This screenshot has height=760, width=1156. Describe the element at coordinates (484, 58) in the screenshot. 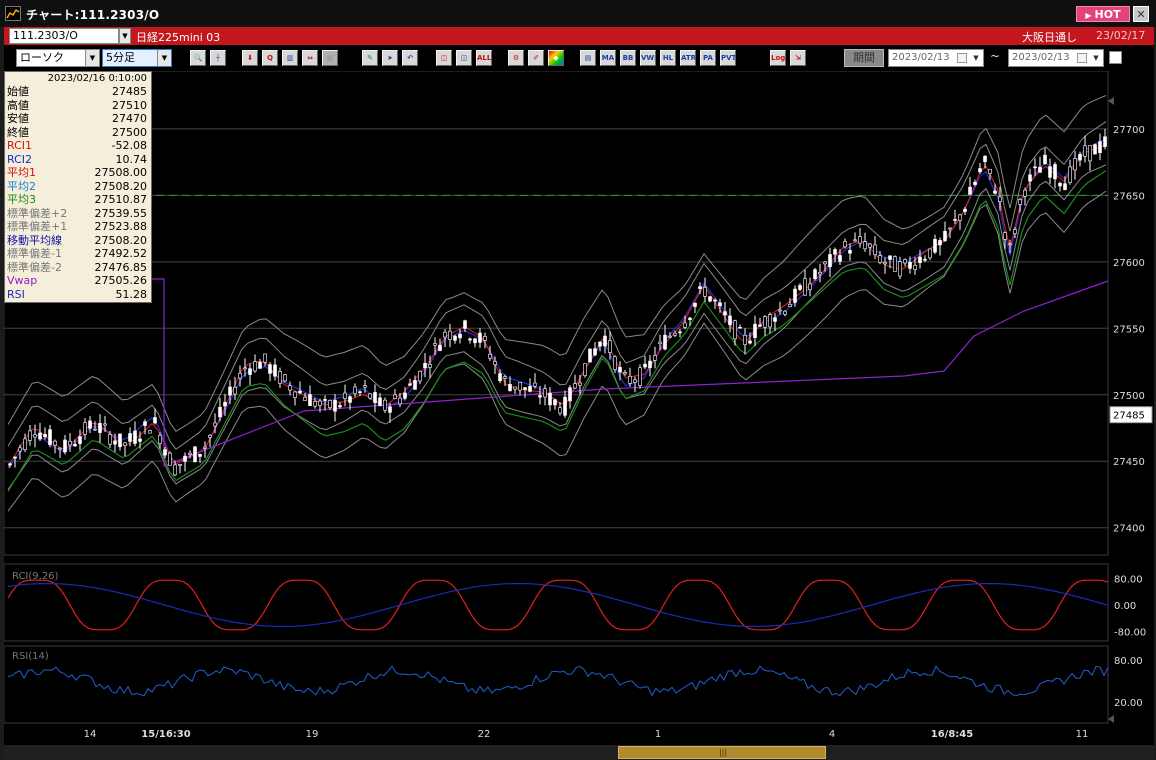

I see `all-icon: ALL` at that location.